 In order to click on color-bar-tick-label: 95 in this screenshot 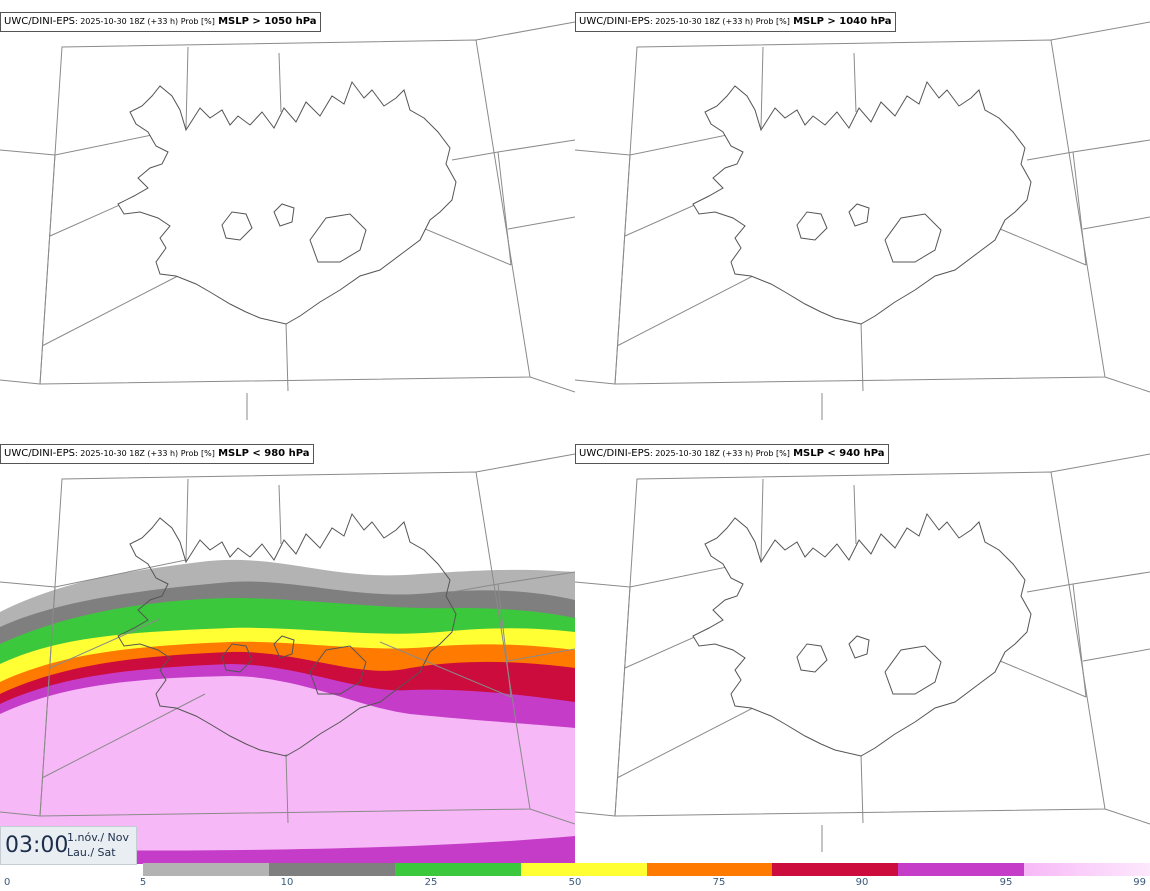, I will do `click(1006, 882)`.